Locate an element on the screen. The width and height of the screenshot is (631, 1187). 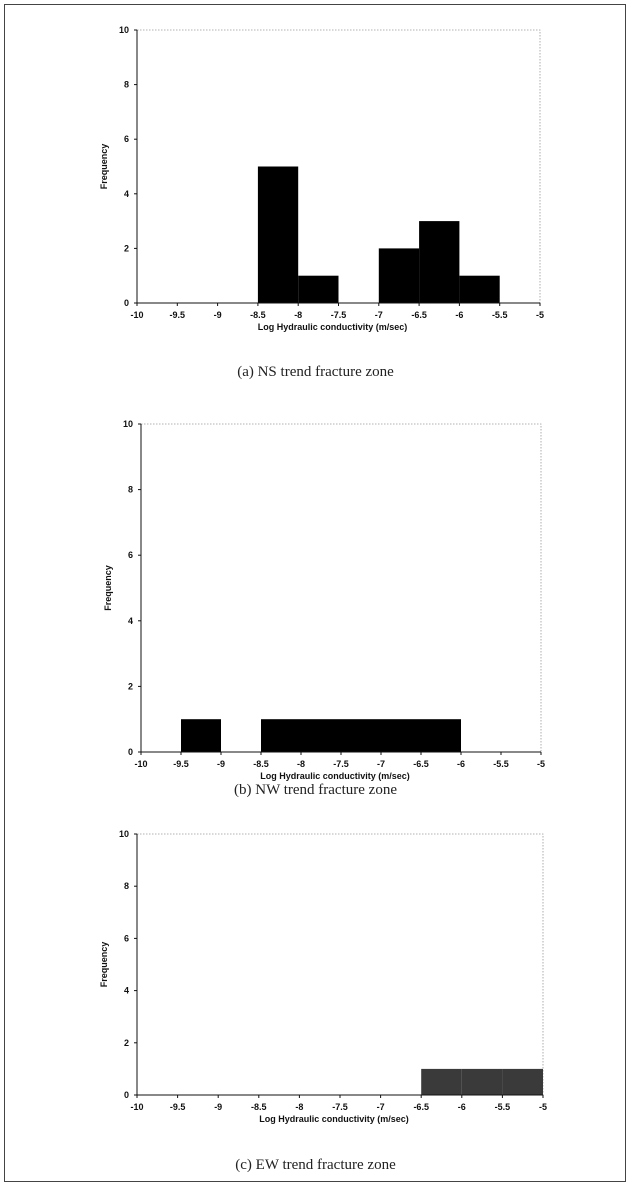
x-tick-label-a-6: -7 is located at coordinates (379, 315).